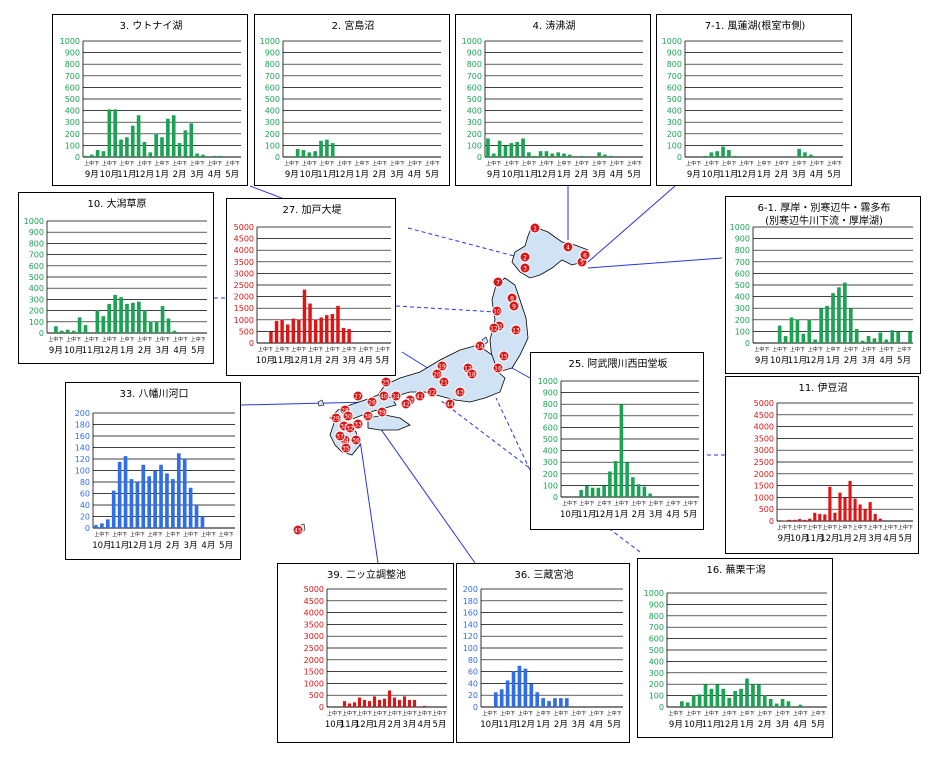 This screenshot has width=948, height=770. Describe the element at coordinates (764, 450) in the screenshot. I see `y-tick-label: 3000` at that location.